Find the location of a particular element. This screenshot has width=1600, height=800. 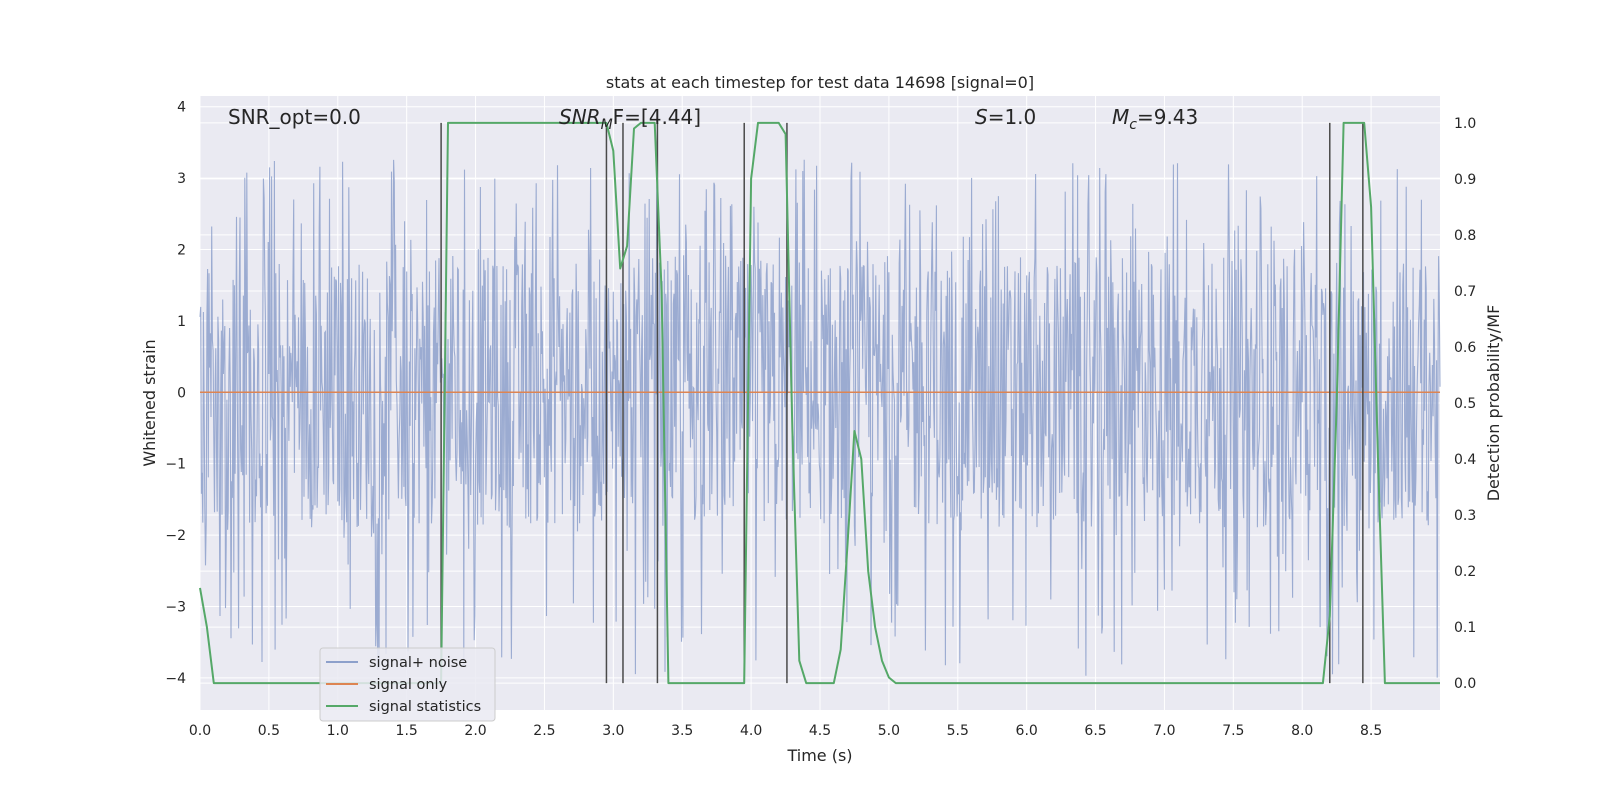

x-tick-label: 2.5 is located at coordinates (544, 731).